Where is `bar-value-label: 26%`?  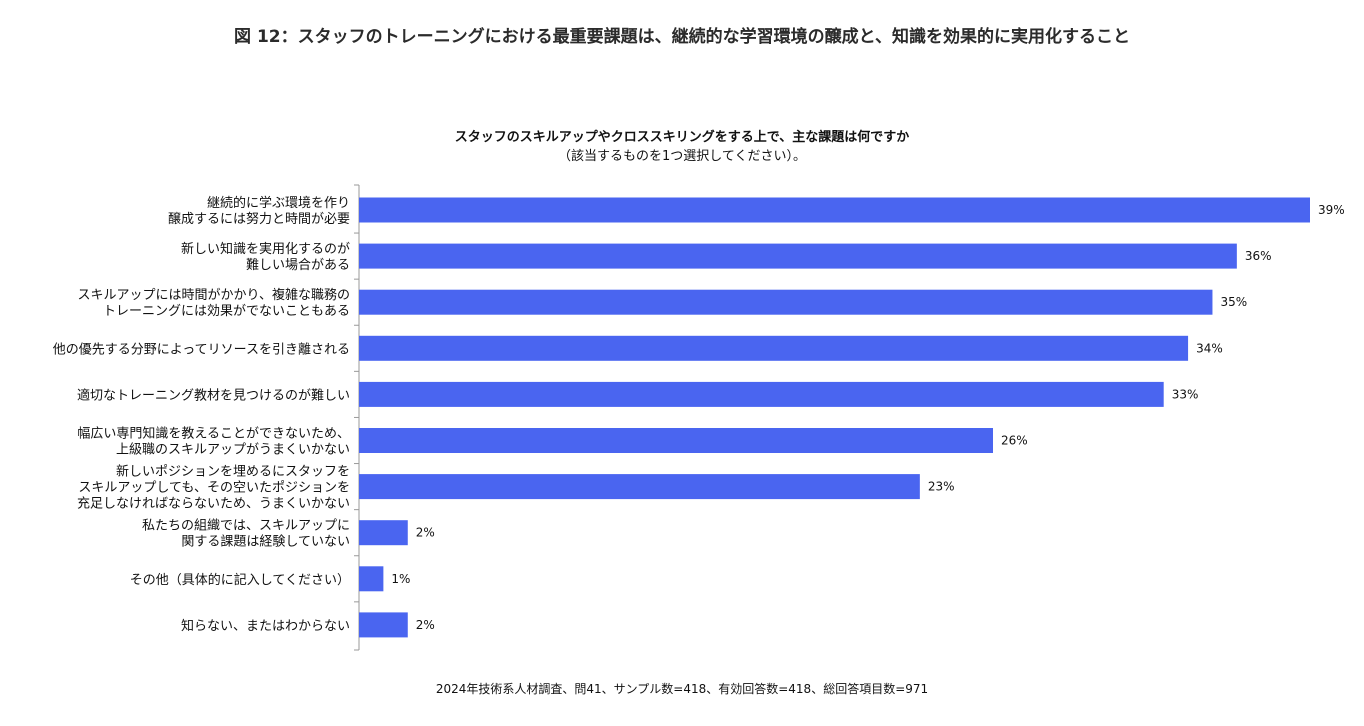
bar-value-label: 26% is located at coordinates (1014, 441).